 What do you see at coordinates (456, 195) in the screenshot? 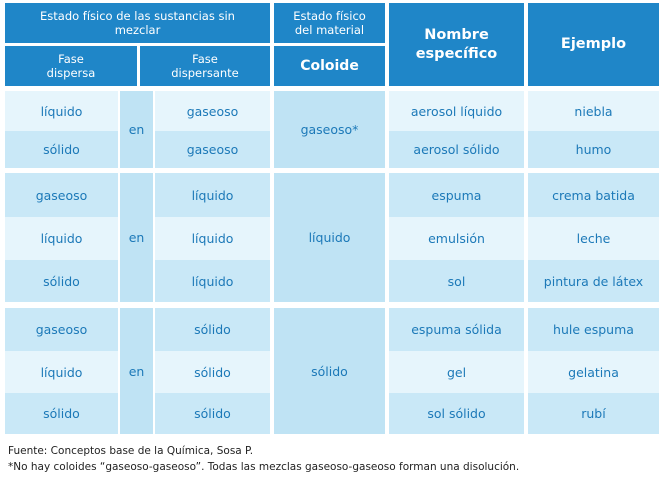
I see `nombre-cell: espuma` at bounding box center [456, 195].